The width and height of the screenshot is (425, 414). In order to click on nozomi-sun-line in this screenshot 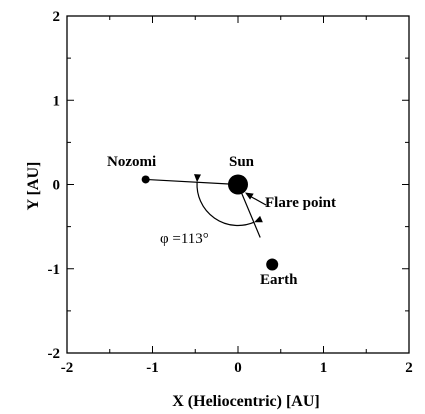, I will do `click(192, 182)`.